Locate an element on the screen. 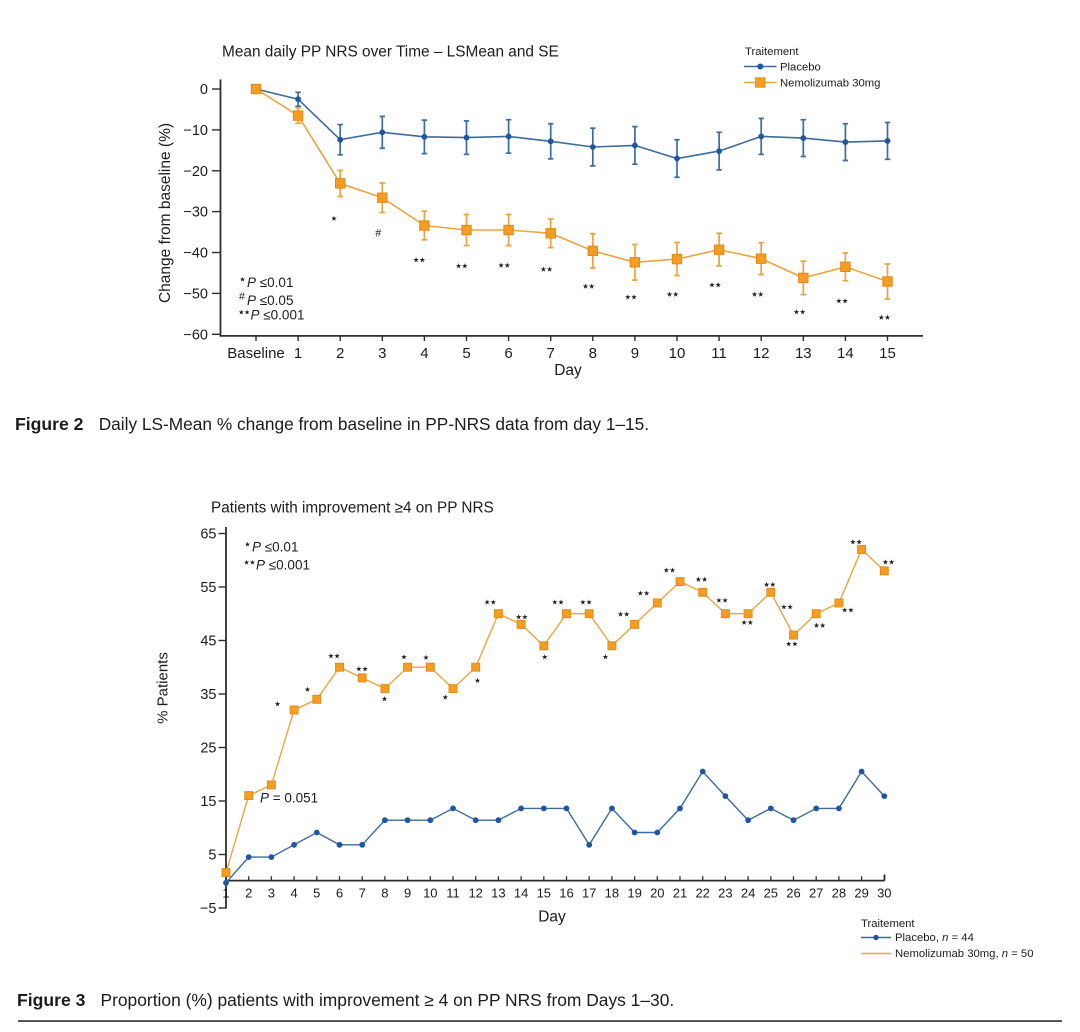  svg-text: −20 is located at coordinates (195, 172).